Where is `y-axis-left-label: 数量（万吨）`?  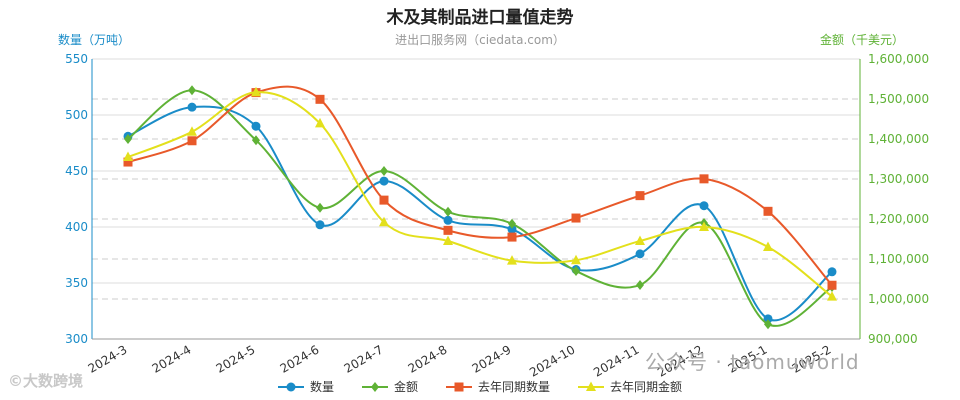 y-axis-left-label: 数量（万吨） is located at coordinates (94, 40).